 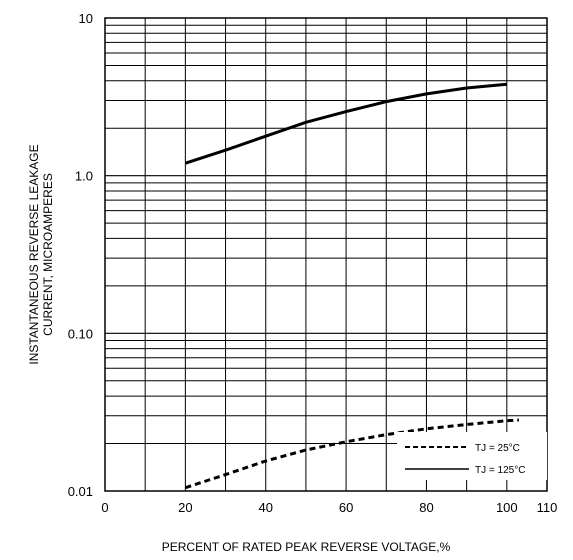 What do you see at coordinates (80, 333) in the screenshot?
I see `y-tick-label: 0.10` at bounding box center [80, 333].